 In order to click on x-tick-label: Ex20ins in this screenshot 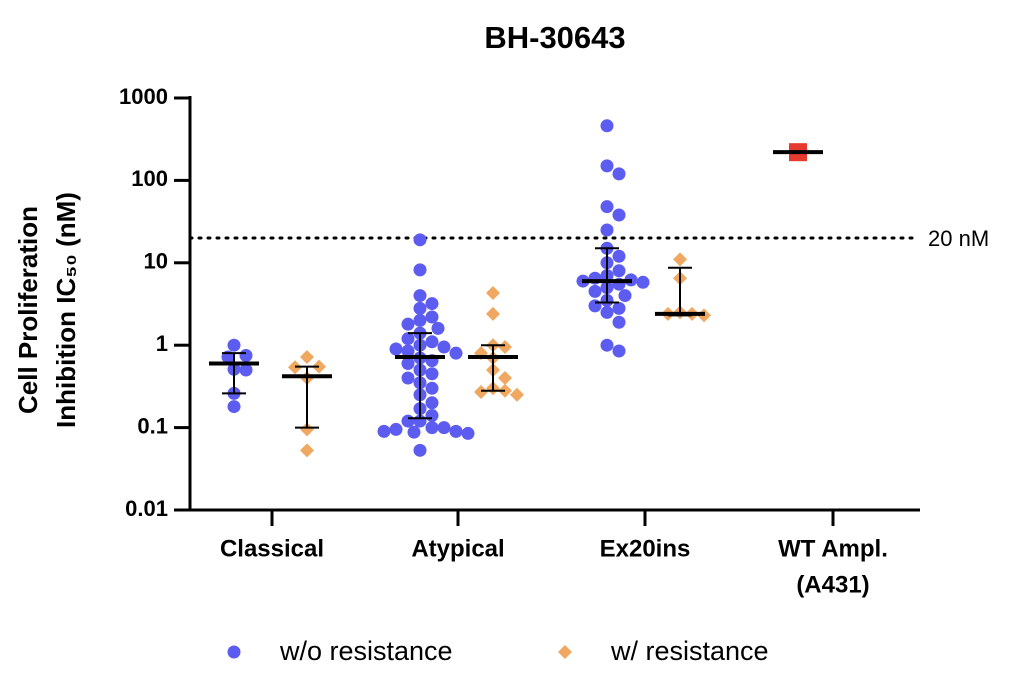, I will do `click(645, 548)`.